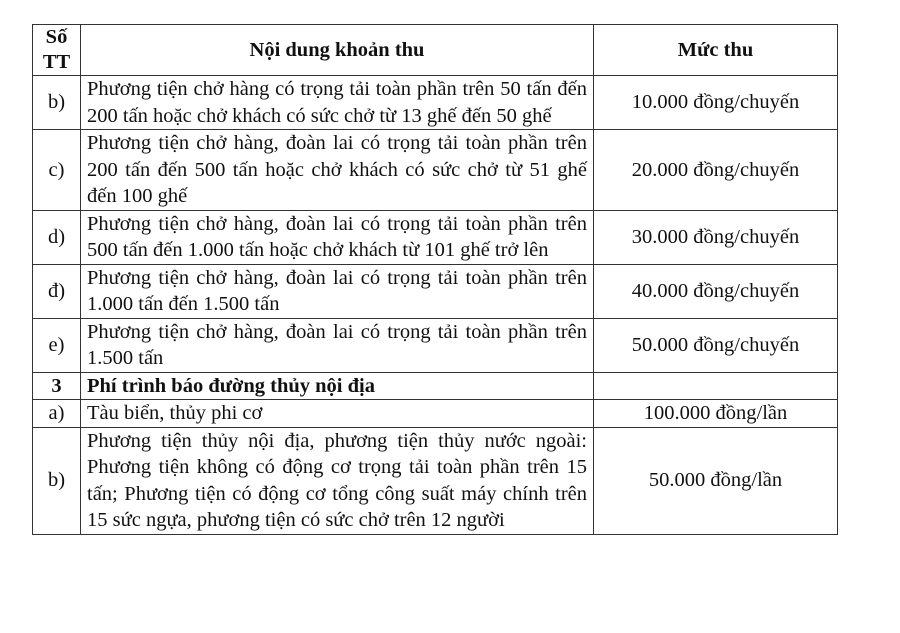  I want to click on row-fee: 40.000 đồng/chuyến, so click(715, 291).